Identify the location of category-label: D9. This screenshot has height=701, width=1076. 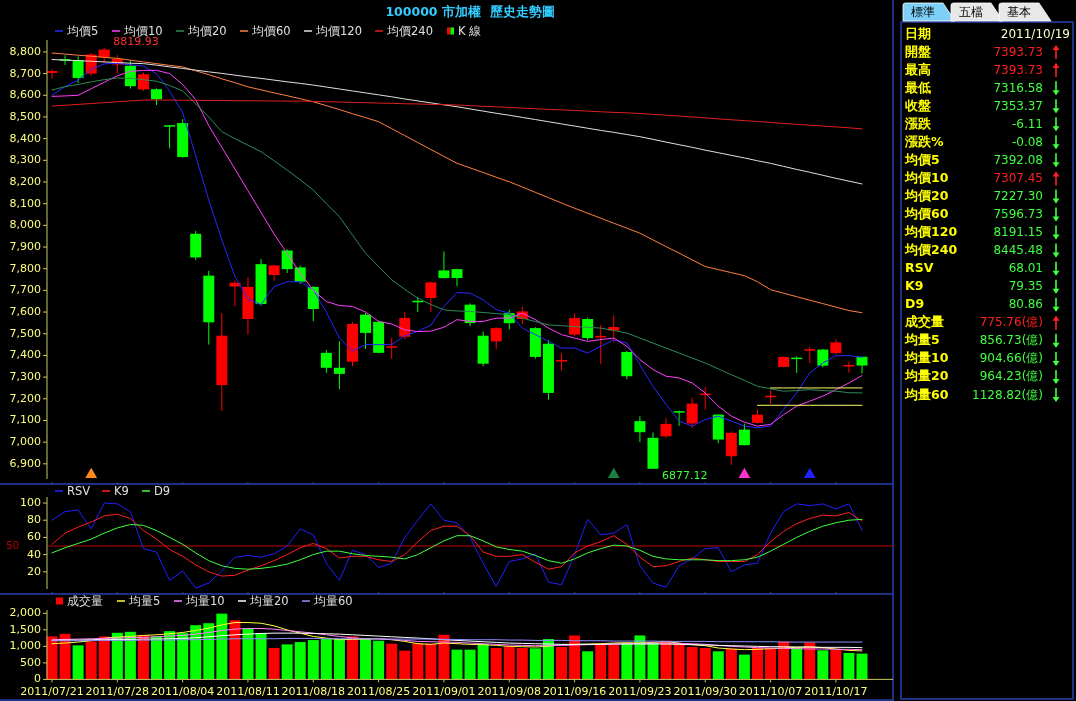
(915, 304).